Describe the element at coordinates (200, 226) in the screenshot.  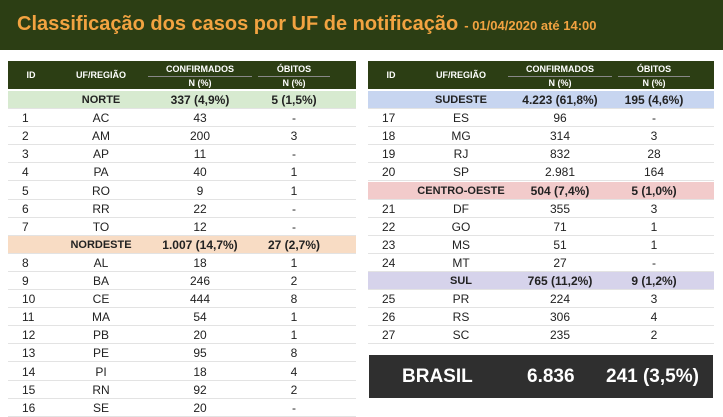
I see `row-confirmed: 12` at that location.